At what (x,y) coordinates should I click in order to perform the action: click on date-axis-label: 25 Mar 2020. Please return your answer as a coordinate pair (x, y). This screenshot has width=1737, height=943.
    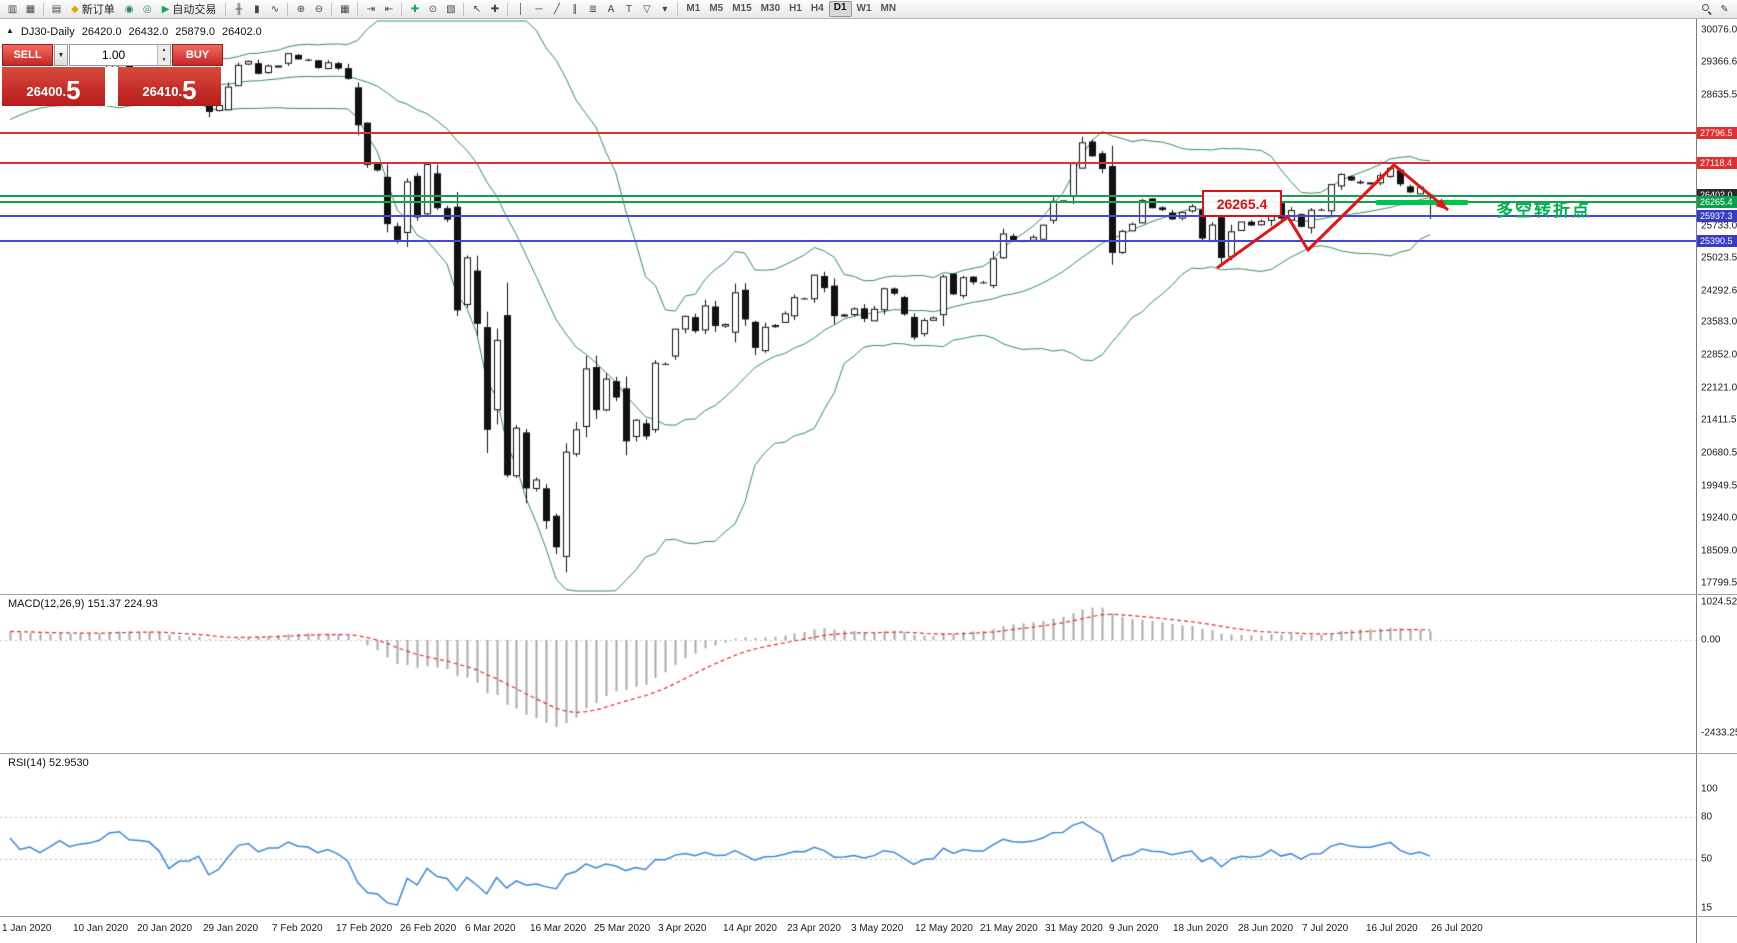
    Looking at the image, I should click on (622, 928).